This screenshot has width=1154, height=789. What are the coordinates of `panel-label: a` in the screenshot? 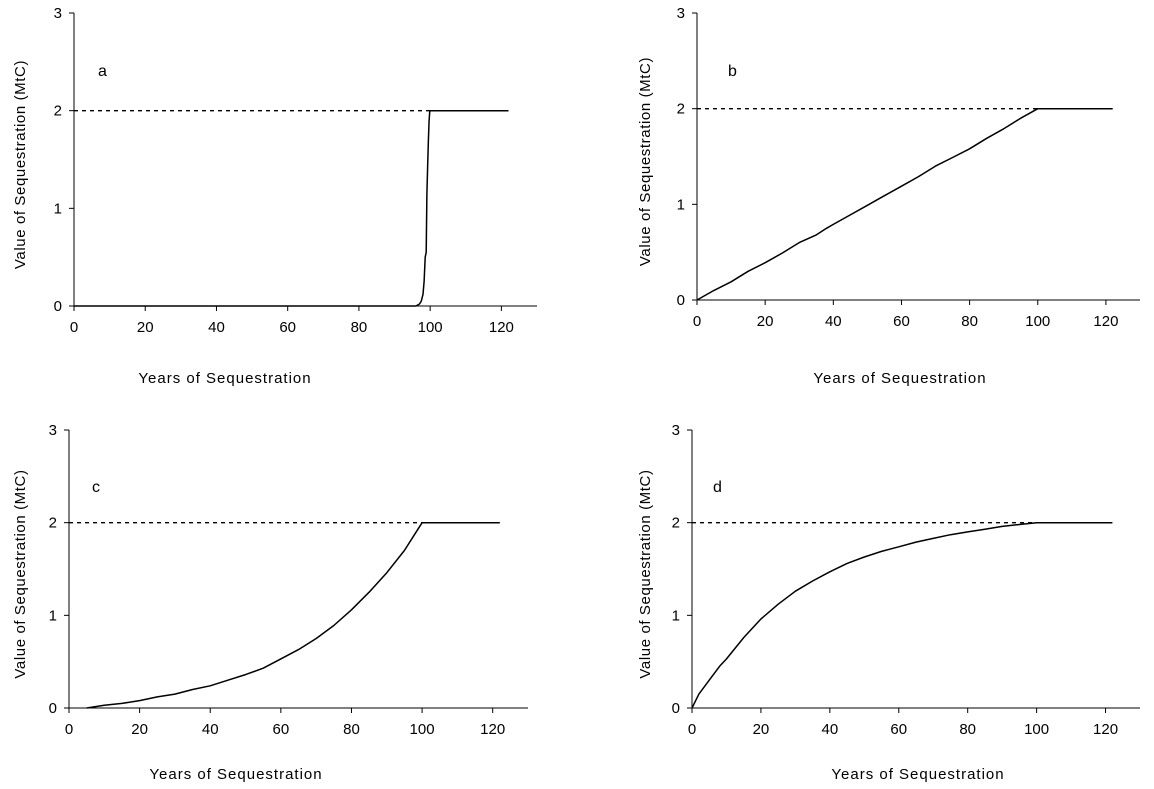 It's located at (102, 71).